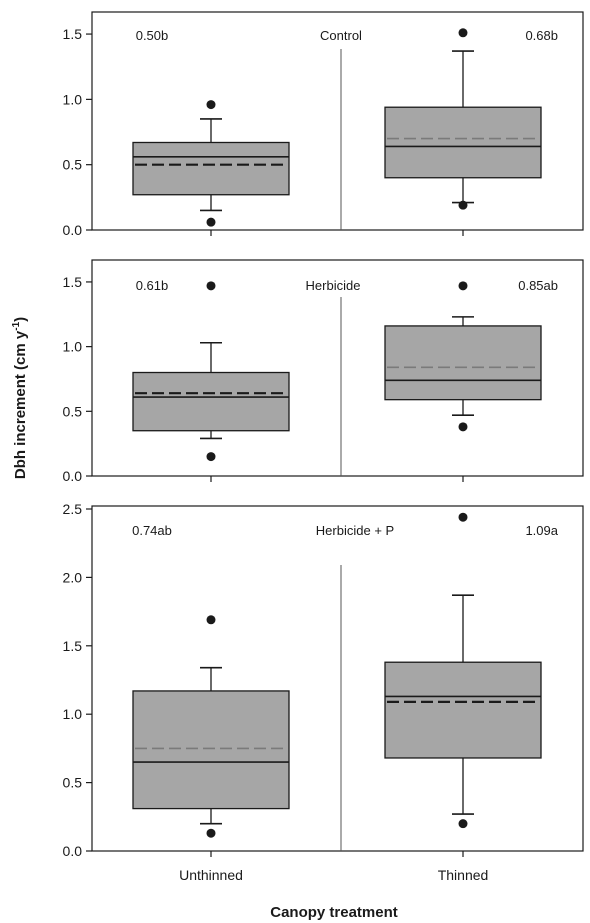  I want to click on panel-label: Control, so click(341, 35).